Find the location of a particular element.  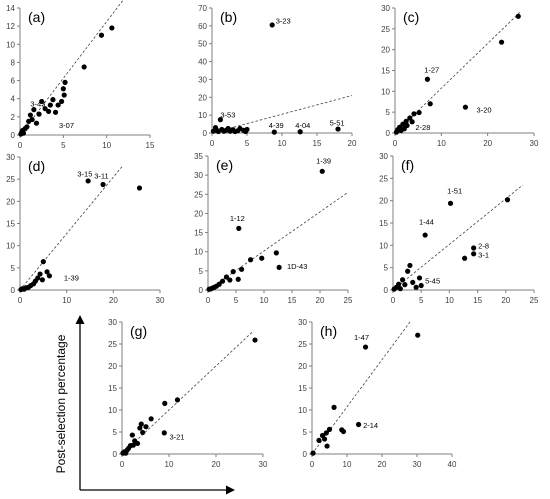

scatter-panel: 0 10 20 30 40 0 5 10 15 20 25 30 1-47 2-14 (h) is located at coordinates (377, 393).